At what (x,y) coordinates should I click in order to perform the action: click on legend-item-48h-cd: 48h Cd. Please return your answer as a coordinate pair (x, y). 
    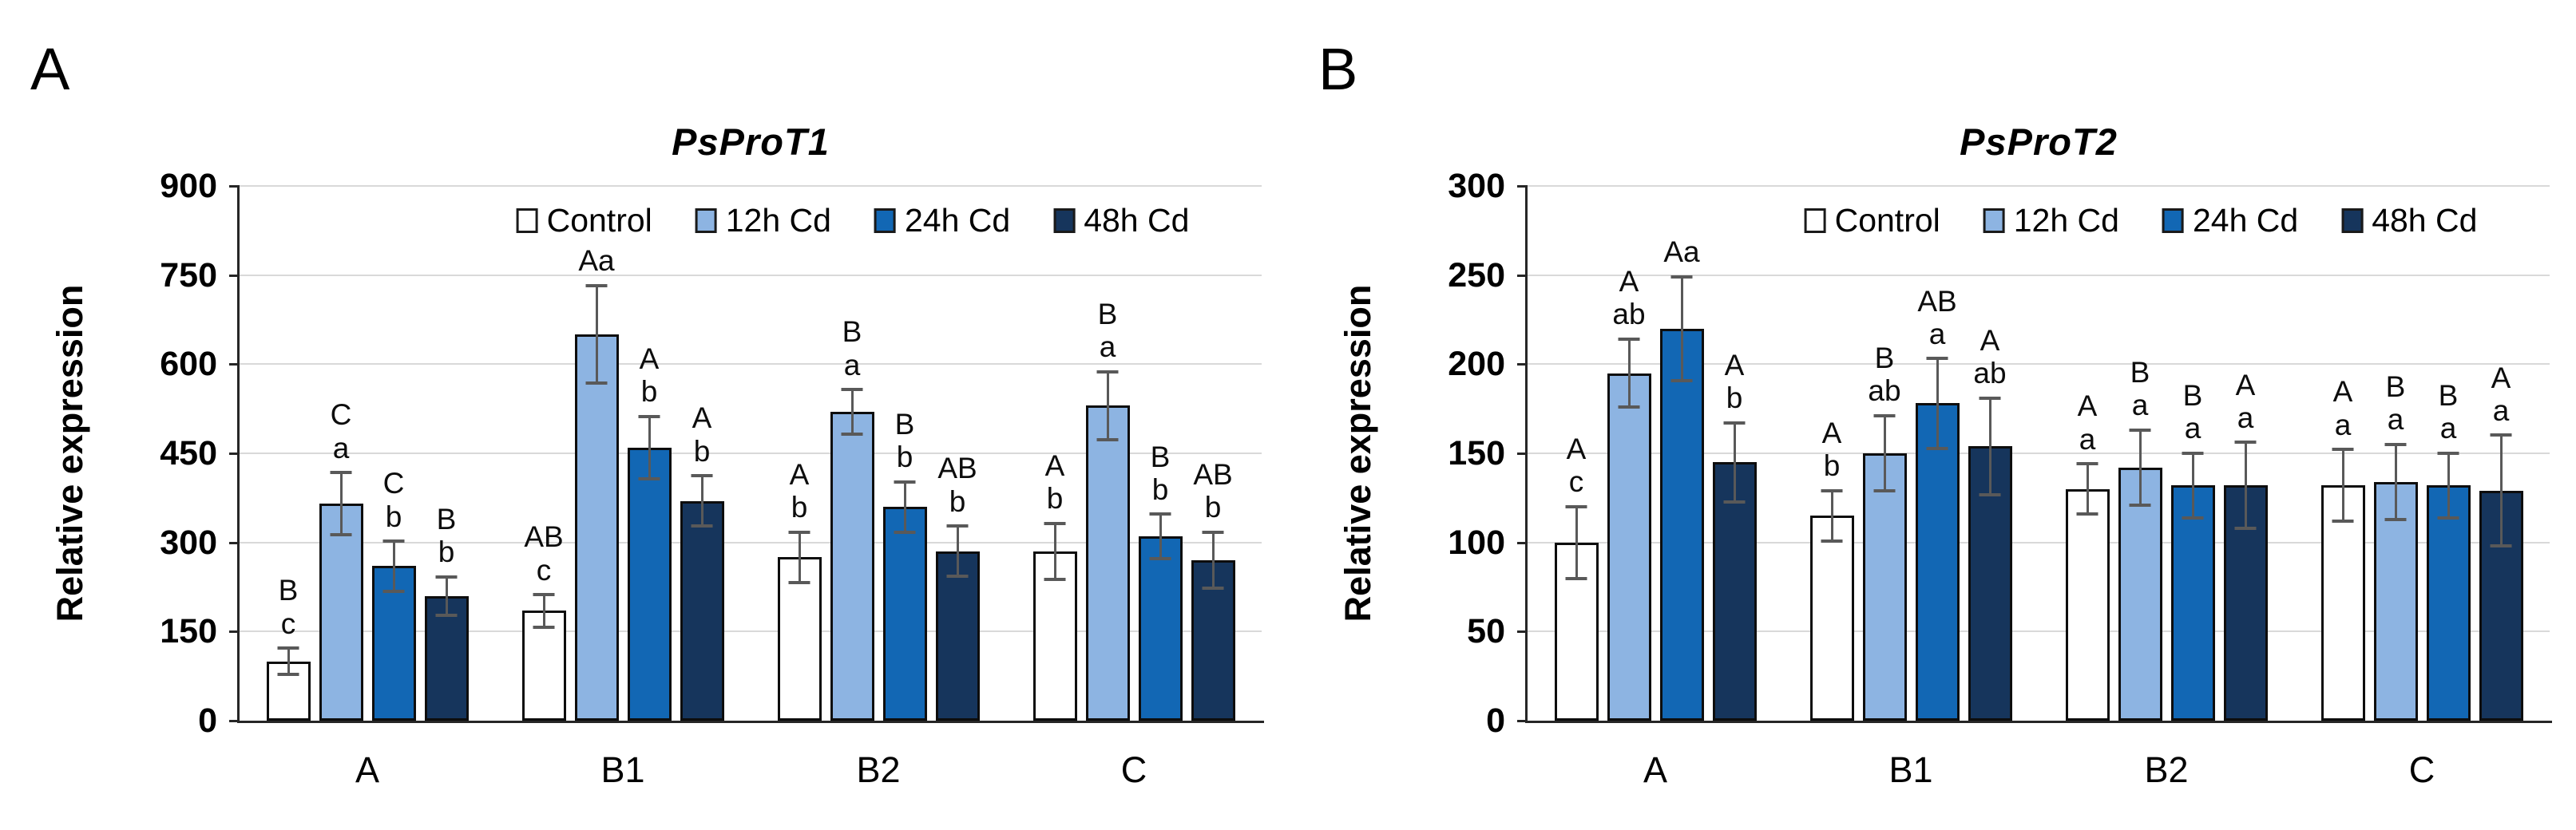
    Looking at the image, I should click on (2409, 221).